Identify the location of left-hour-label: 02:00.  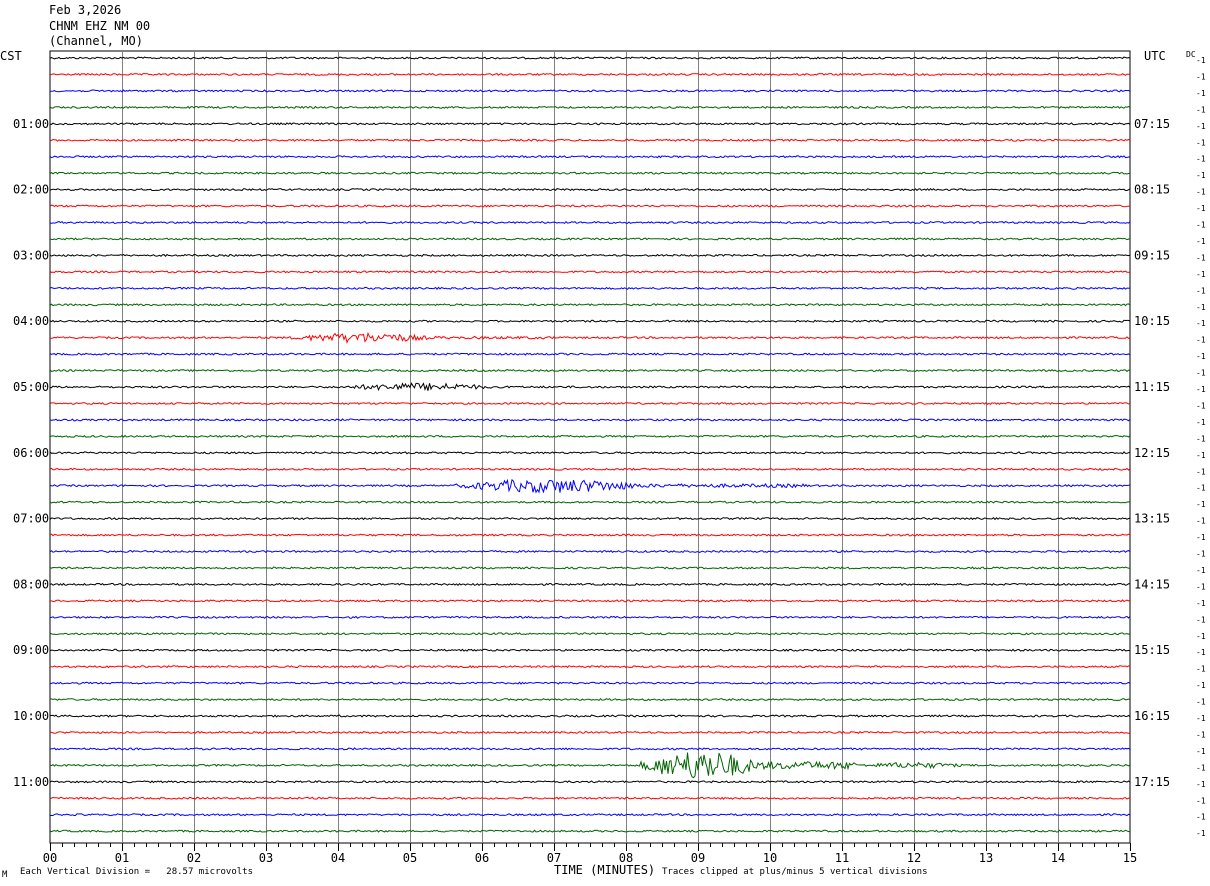
(31, 190).